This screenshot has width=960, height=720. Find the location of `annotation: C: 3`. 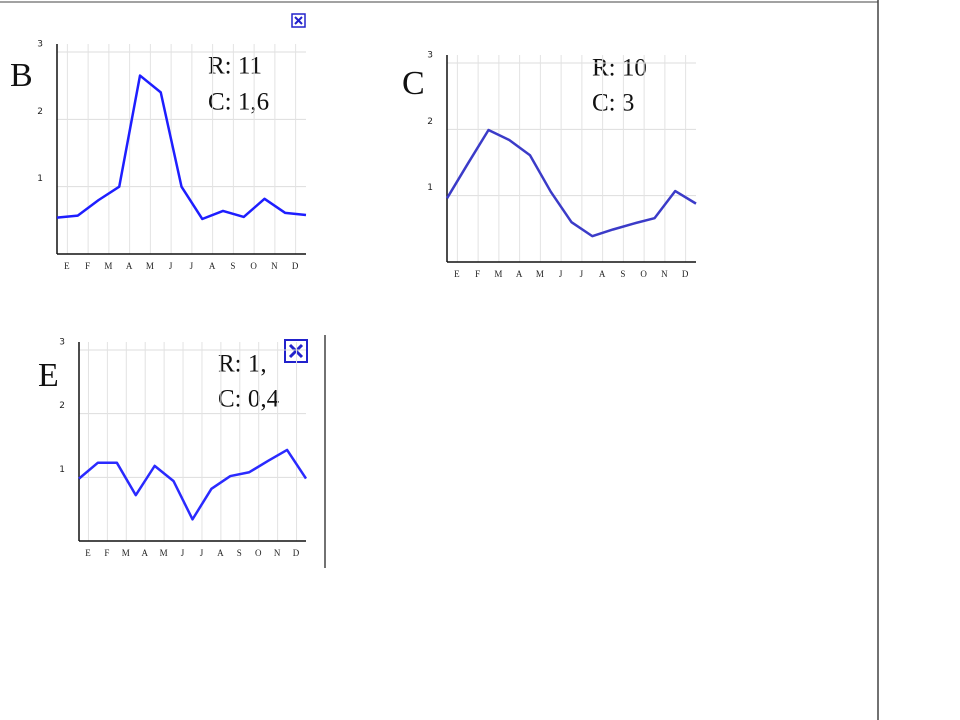

annotation: C: 3 is located at coordinates (613, 103).